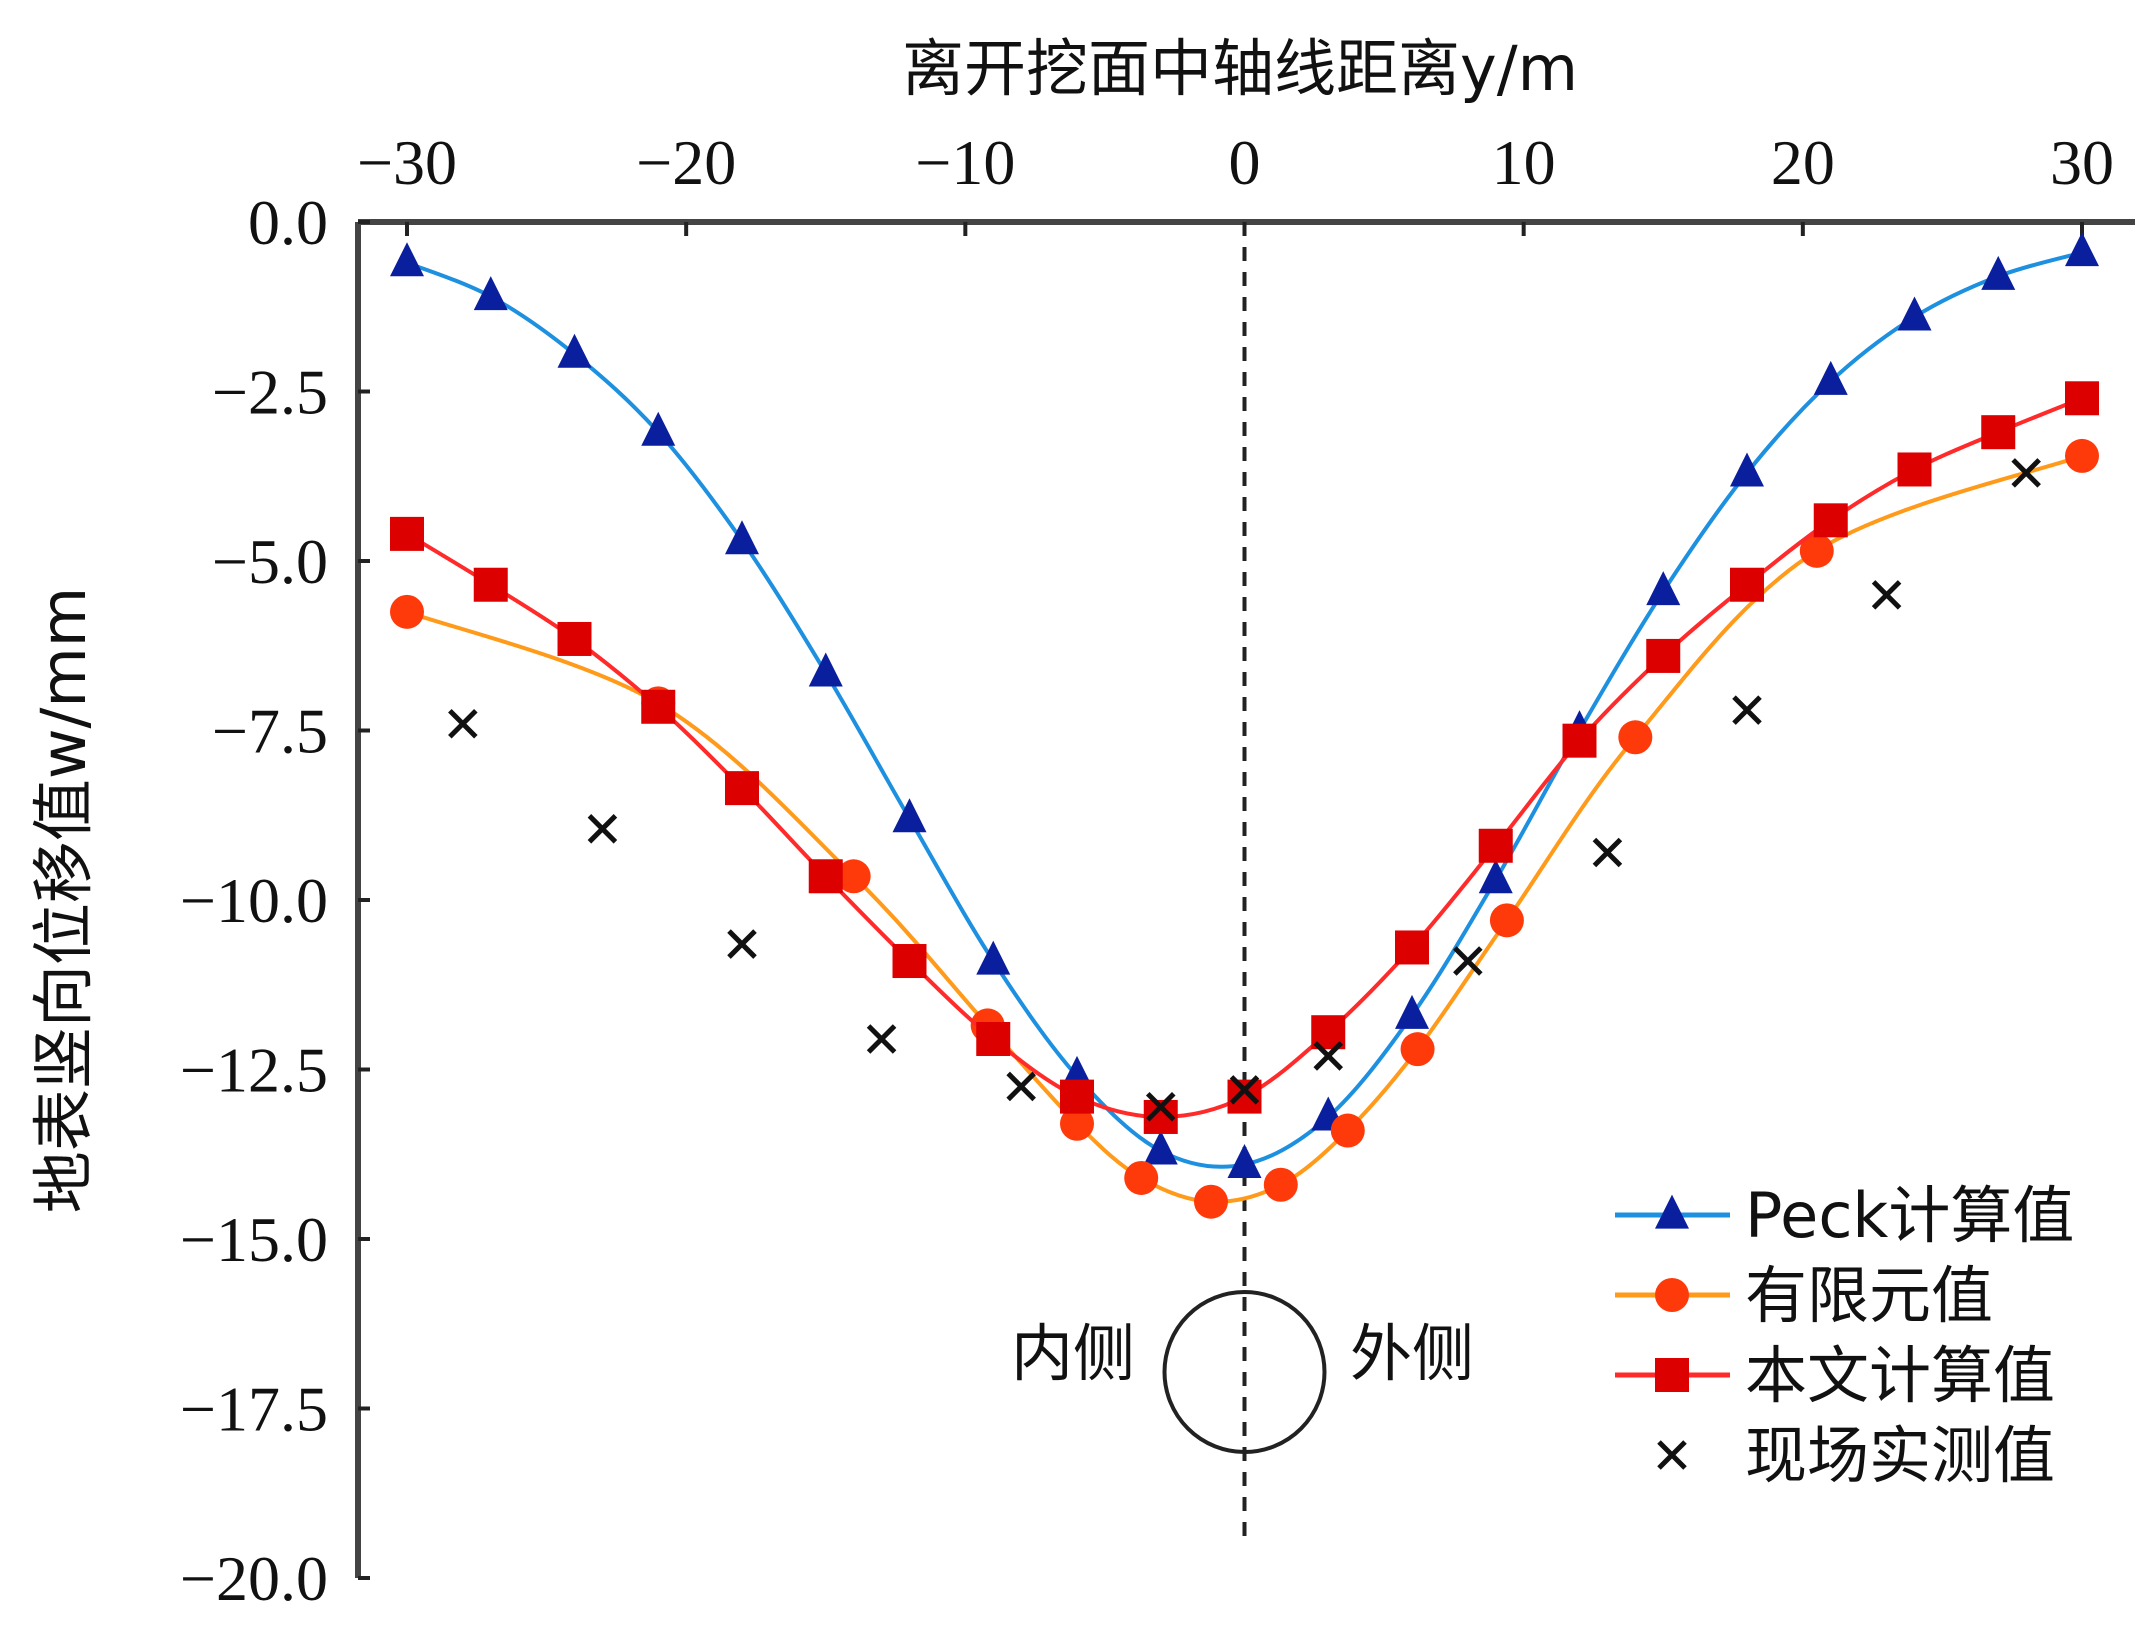 This screenshot has width=2156, height=1639. Describe the element at coordinates (1803, 162) in the screenshot. I see `x-tick-label: 20` at that location.